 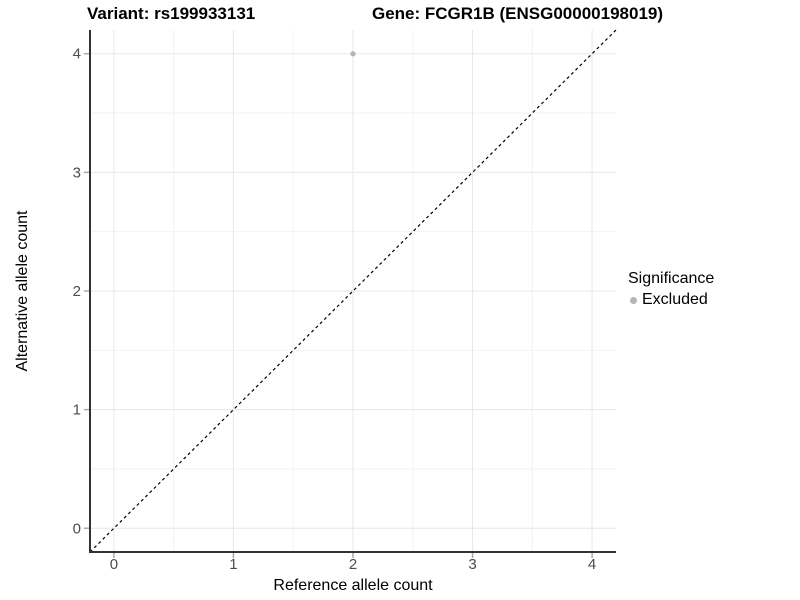 I want to click on x-tick-label: 2, so click(x=353, y=564).